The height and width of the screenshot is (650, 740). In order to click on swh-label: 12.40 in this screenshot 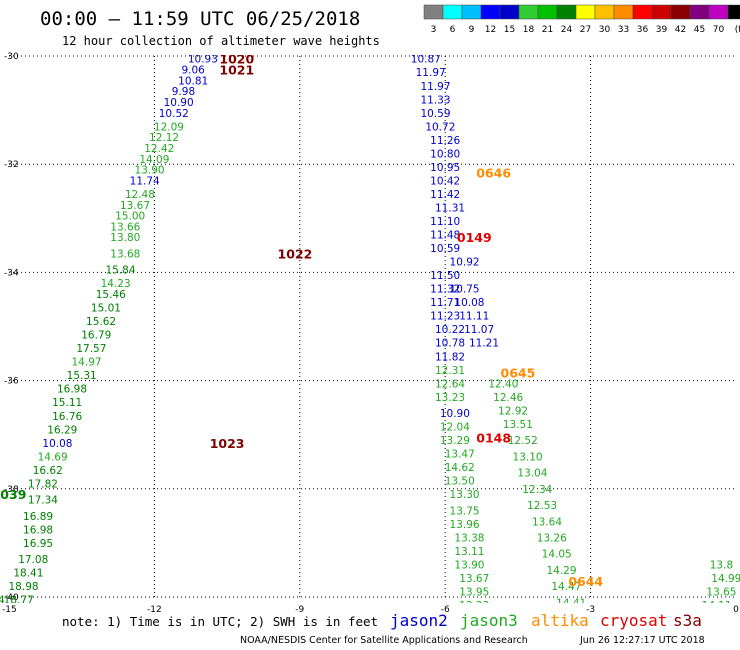, I will do `click(503, 384)`.